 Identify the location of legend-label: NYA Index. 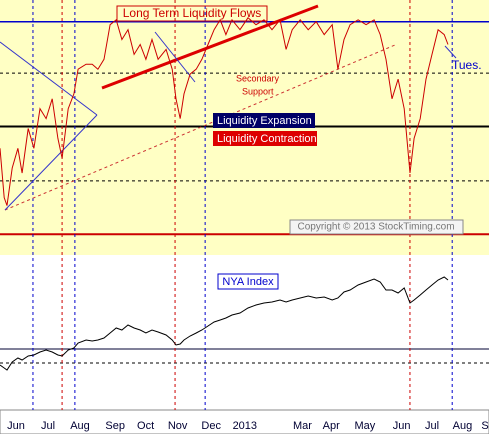
(248, 282).